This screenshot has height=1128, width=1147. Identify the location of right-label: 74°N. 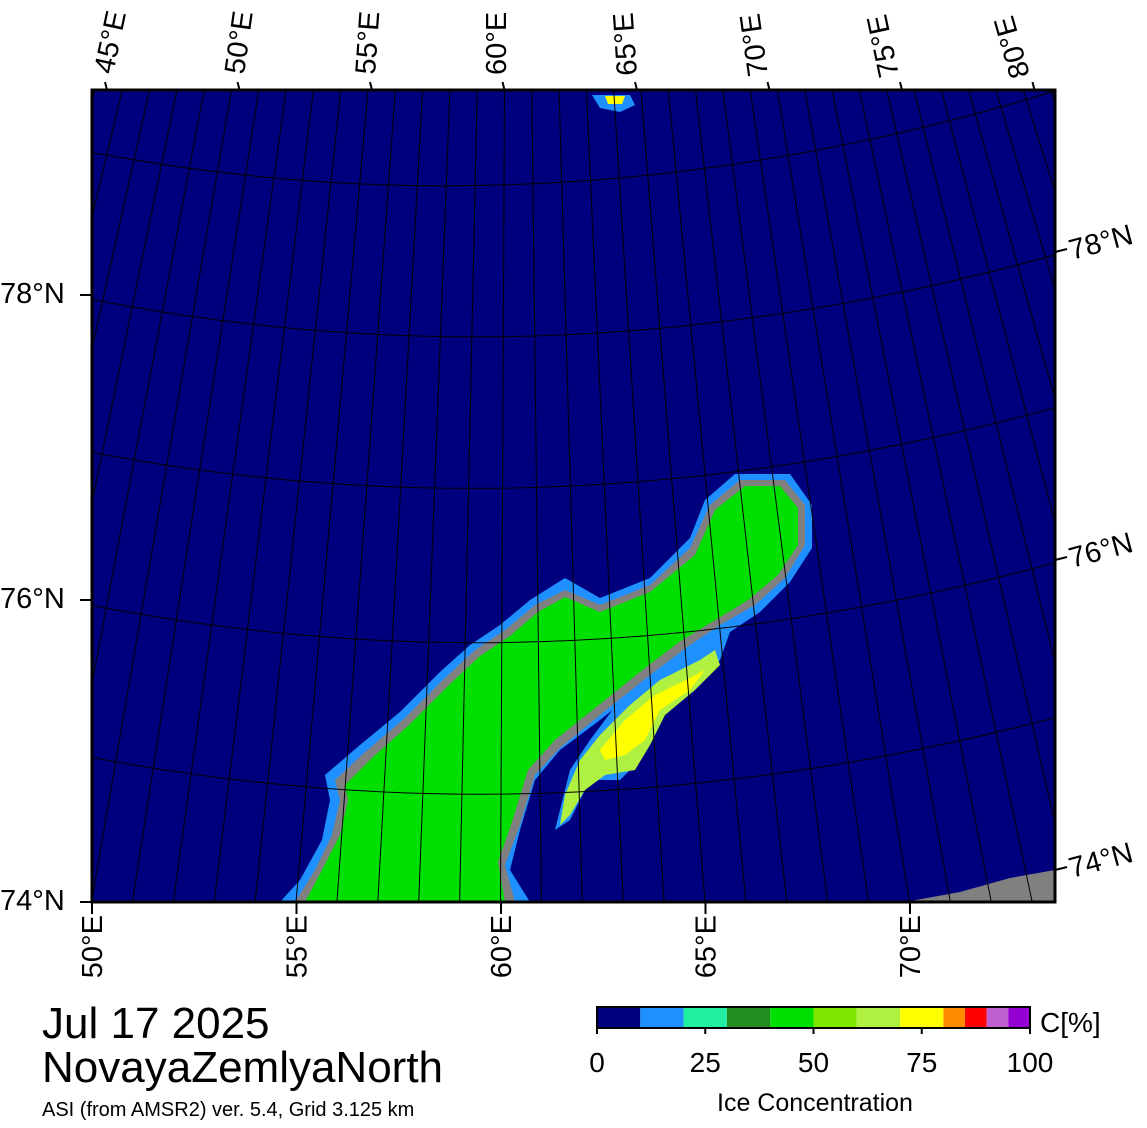
(1101, 861).